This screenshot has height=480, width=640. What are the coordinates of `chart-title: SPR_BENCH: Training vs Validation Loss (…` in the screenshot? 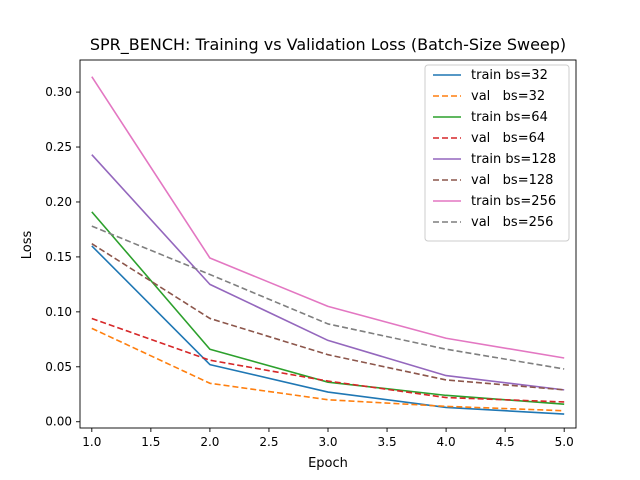 It's located at (328, 45).